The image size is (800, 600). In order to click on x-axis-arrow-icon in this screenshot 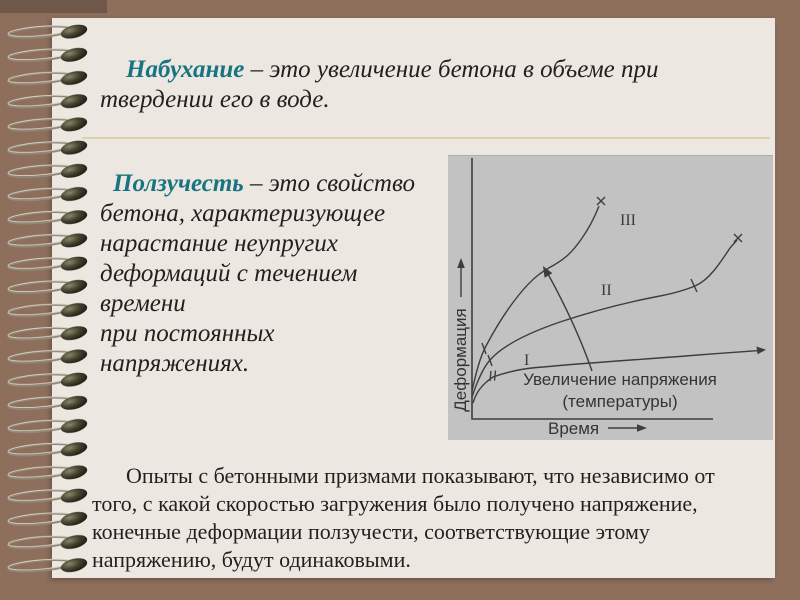, I will do `click(627, 428)`.